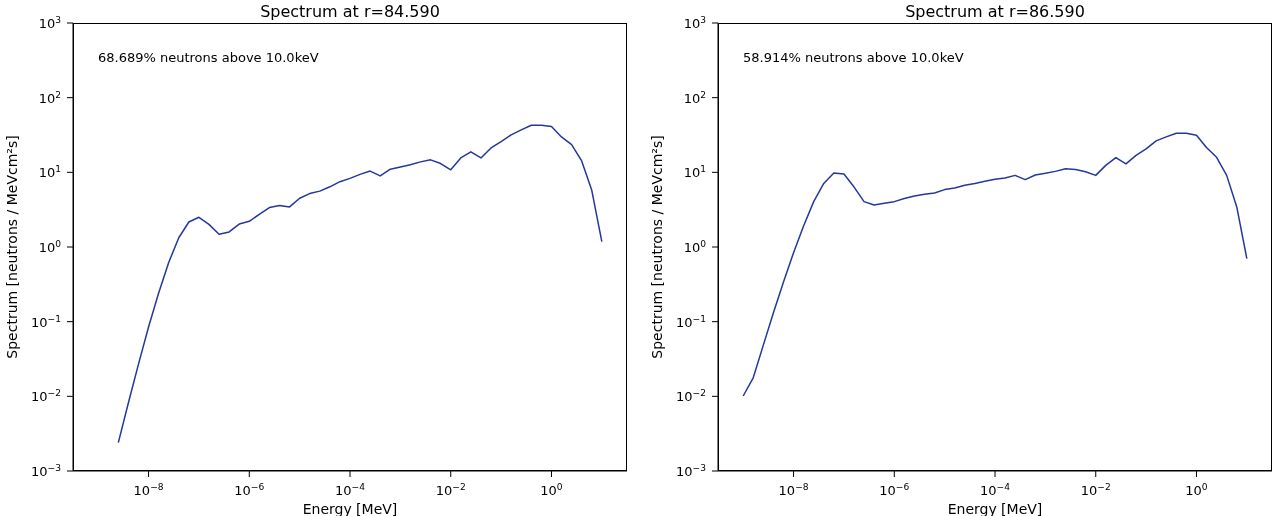 This screenshot has height=516, width=1282. What do you see at coordinates (350, 11) in the screenshot?
I see `chart-title: Spectrum at r=84.590` at bounding box center [350, 11].